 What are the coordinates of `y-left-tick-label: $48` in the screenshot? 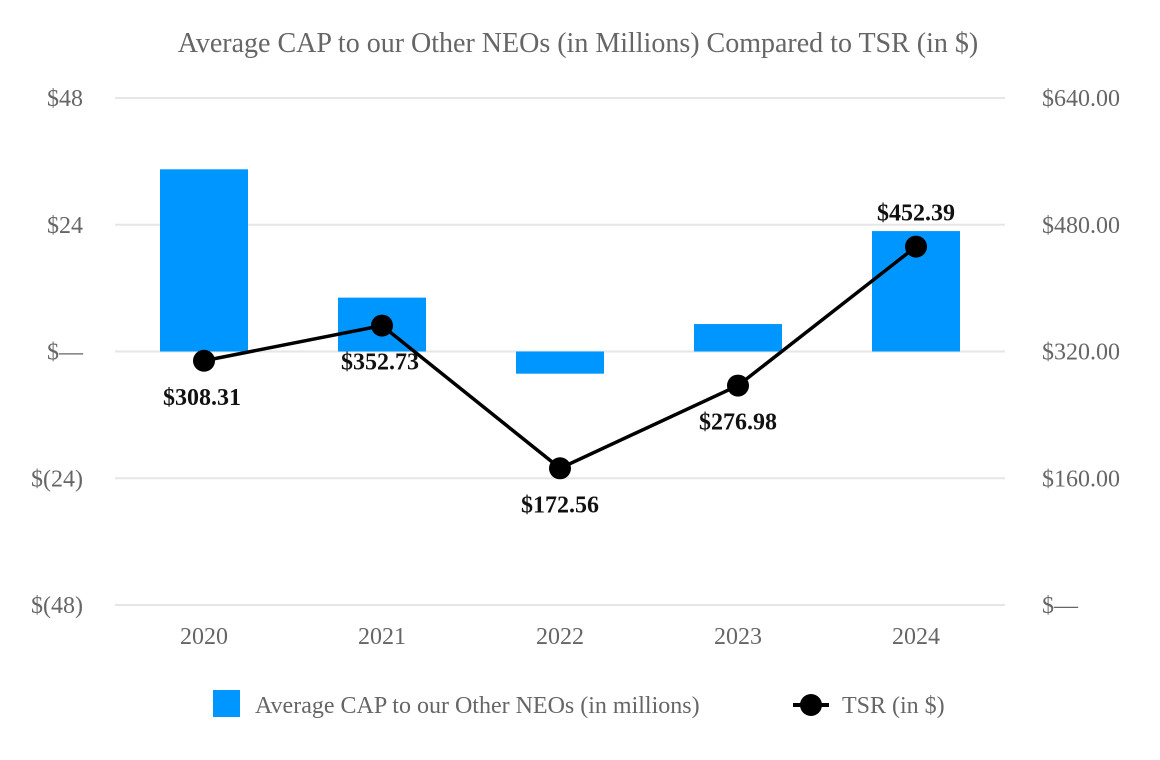 It's located at (65, 99).